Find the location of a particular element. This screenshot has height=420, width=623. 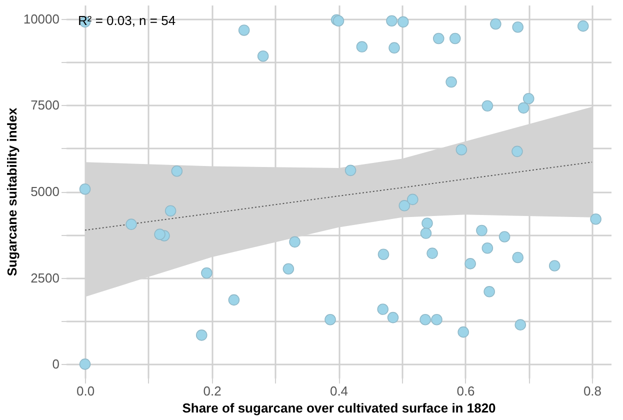

y-tick-label: 5000 is located at coordinates (45, 191).